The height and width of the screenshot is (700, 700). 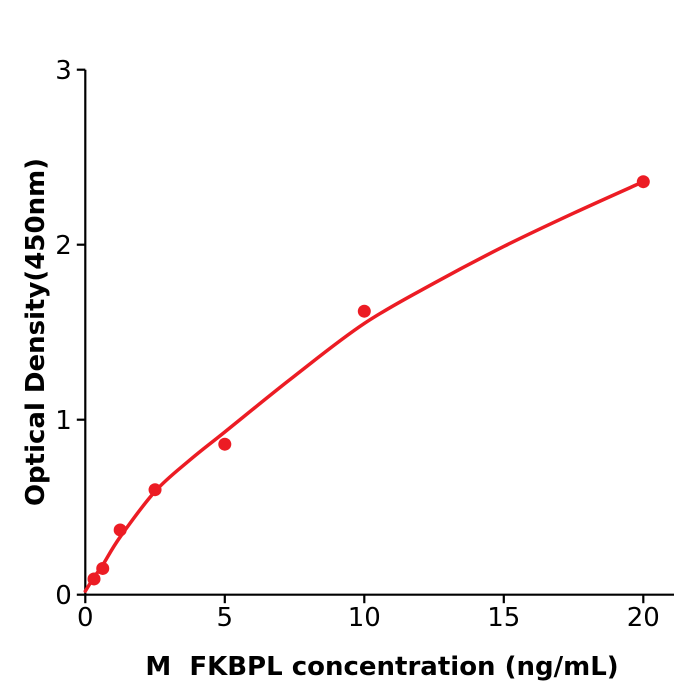 What do you see at coordinates (643, 618) in the screenshot?
I see `x-tick-label: 20` at bounding box center [643, 618].